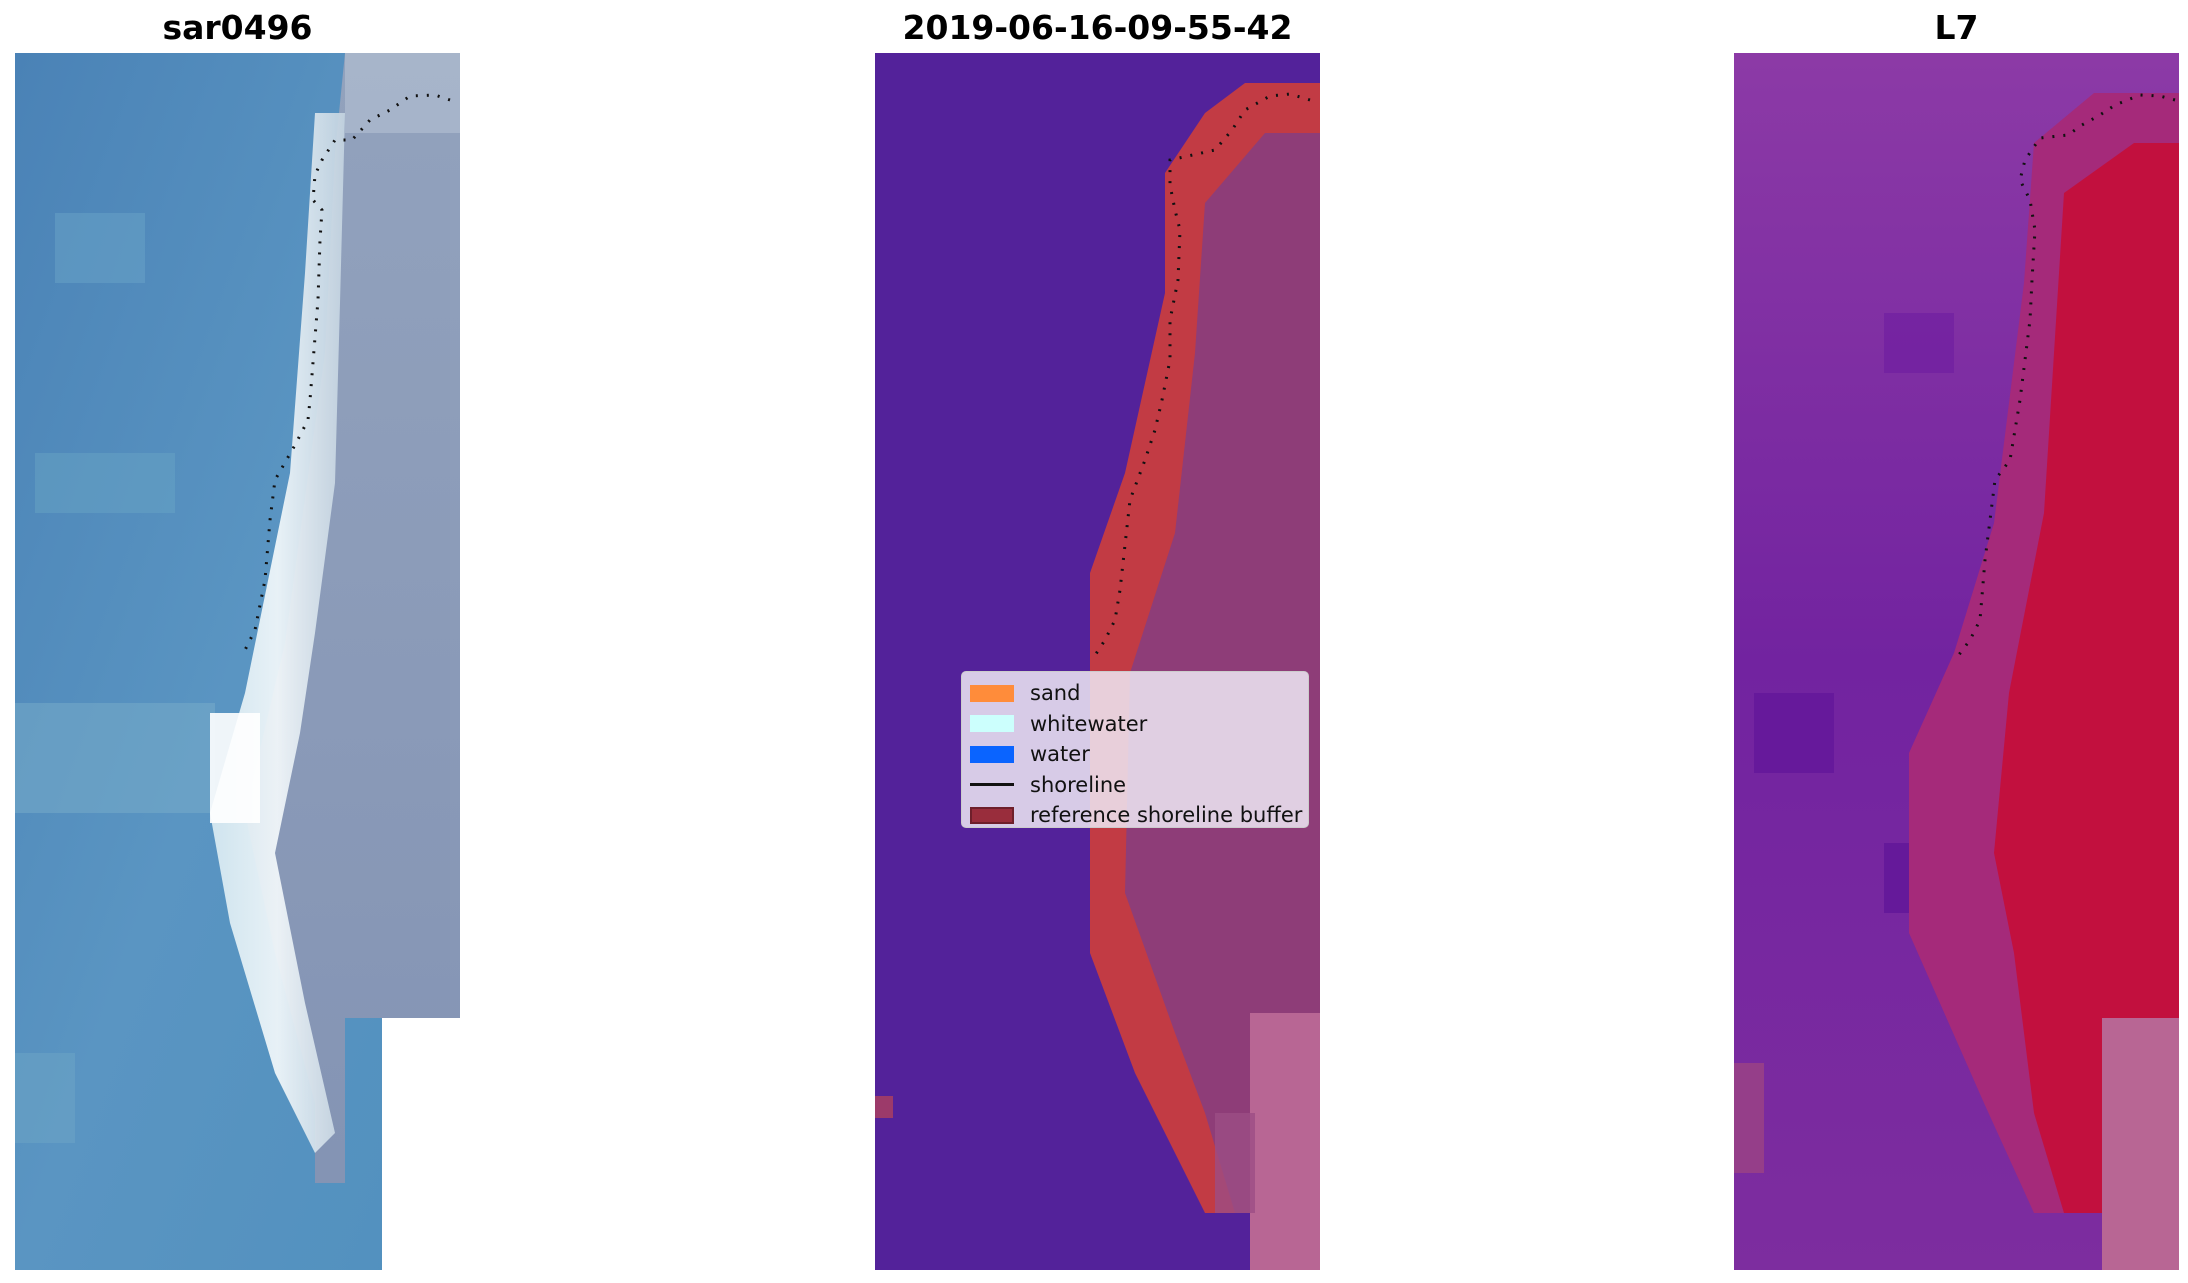 The width and height of the screenshot is (2188, 1283). Describe the element at coordinates (992, 785) in the screenshot. I see `legend-line-shoreline` at that location.